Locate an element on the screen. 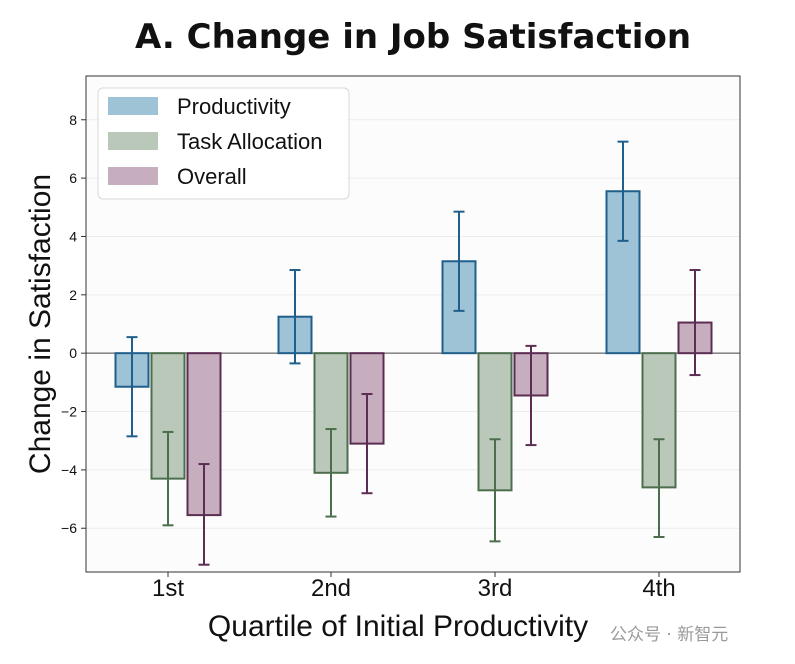 This screenshot has width=795, height=664. legend: Productivity Task Allocation Overall is located at coordinates (223, 143).